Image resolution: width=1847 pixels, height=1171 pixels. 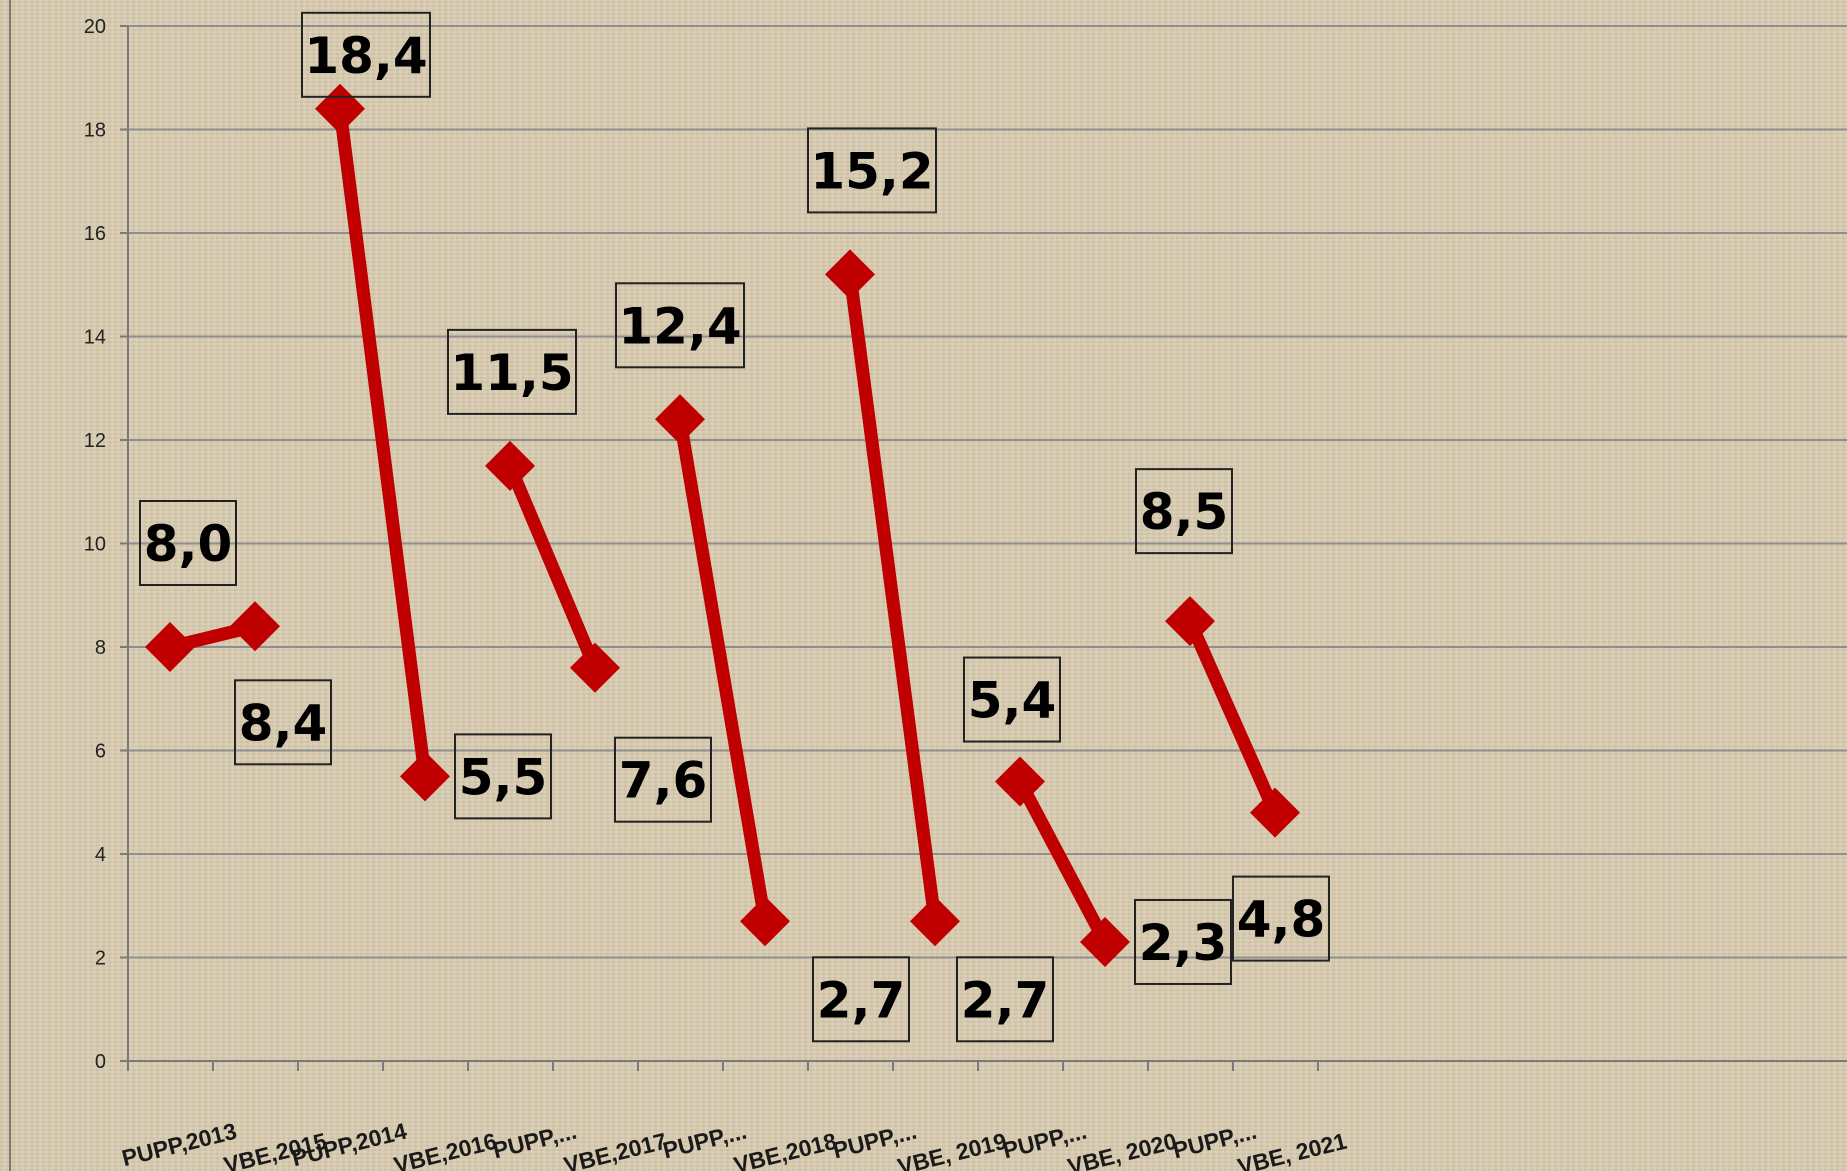 I want to click on y-tick-label: 2, so click(x=100, y=959).